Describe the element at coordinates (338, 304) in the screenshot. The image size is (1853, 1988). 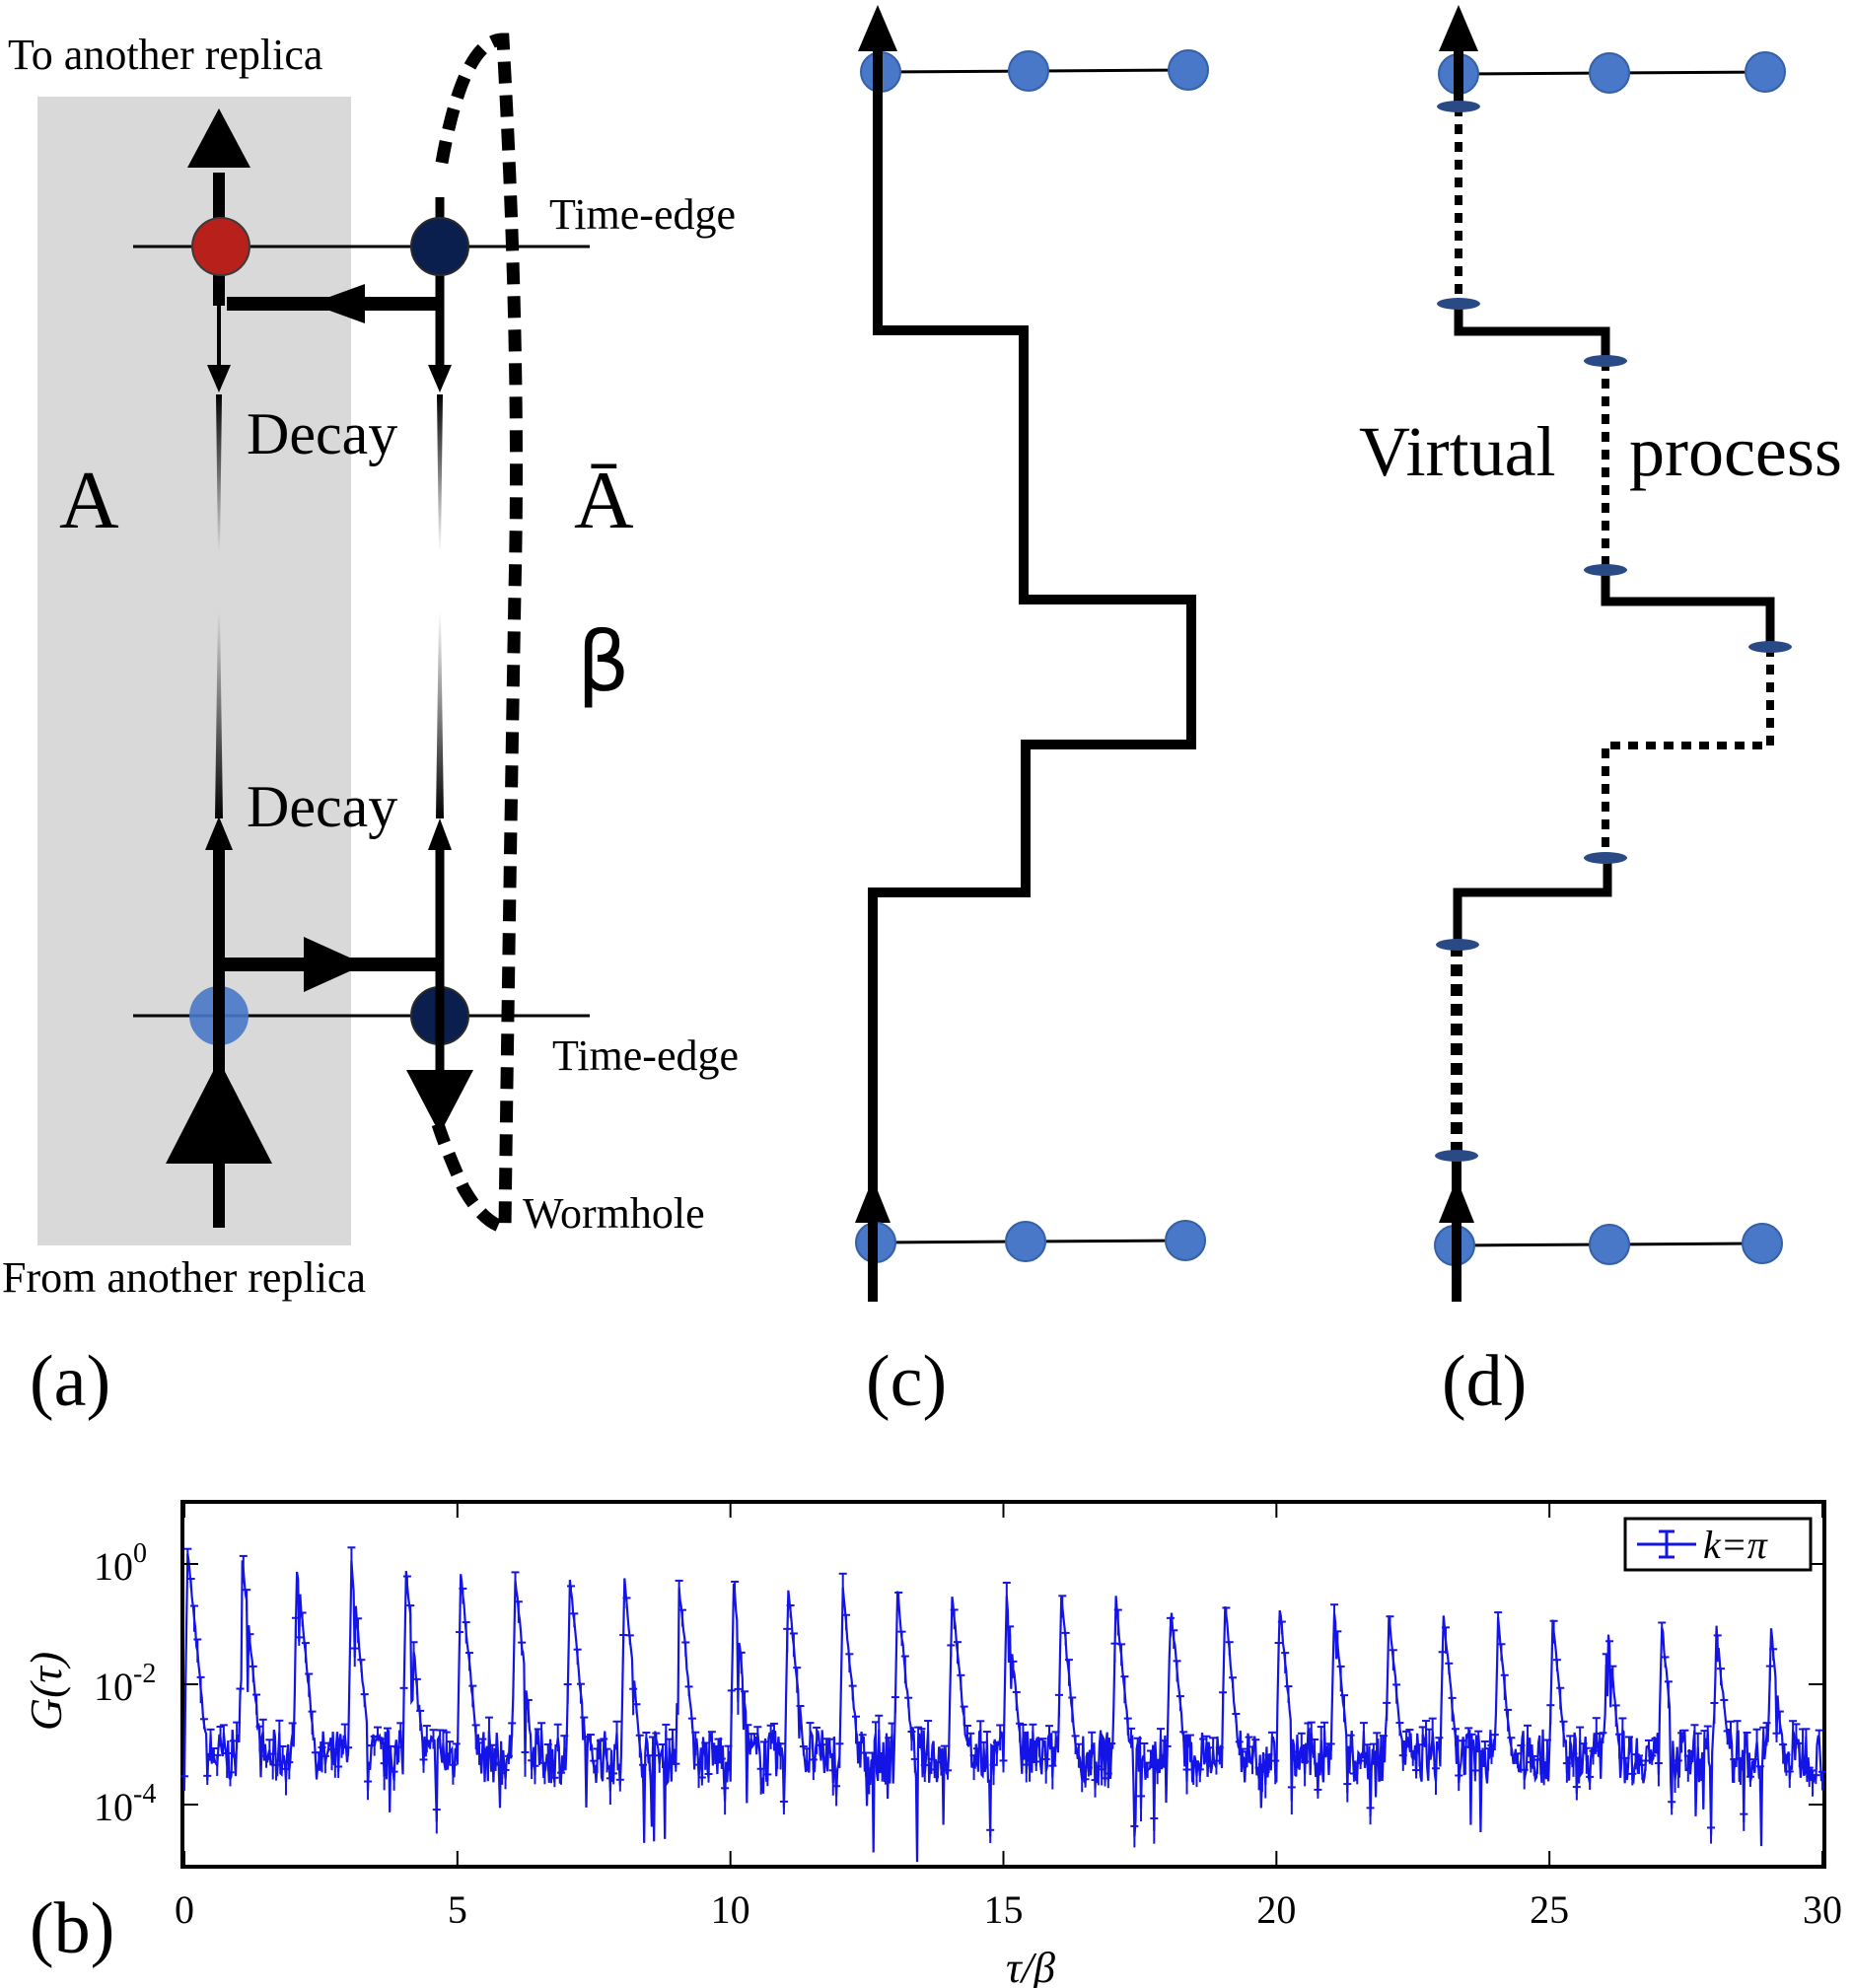
I see `left-arrow-icon` at that location.